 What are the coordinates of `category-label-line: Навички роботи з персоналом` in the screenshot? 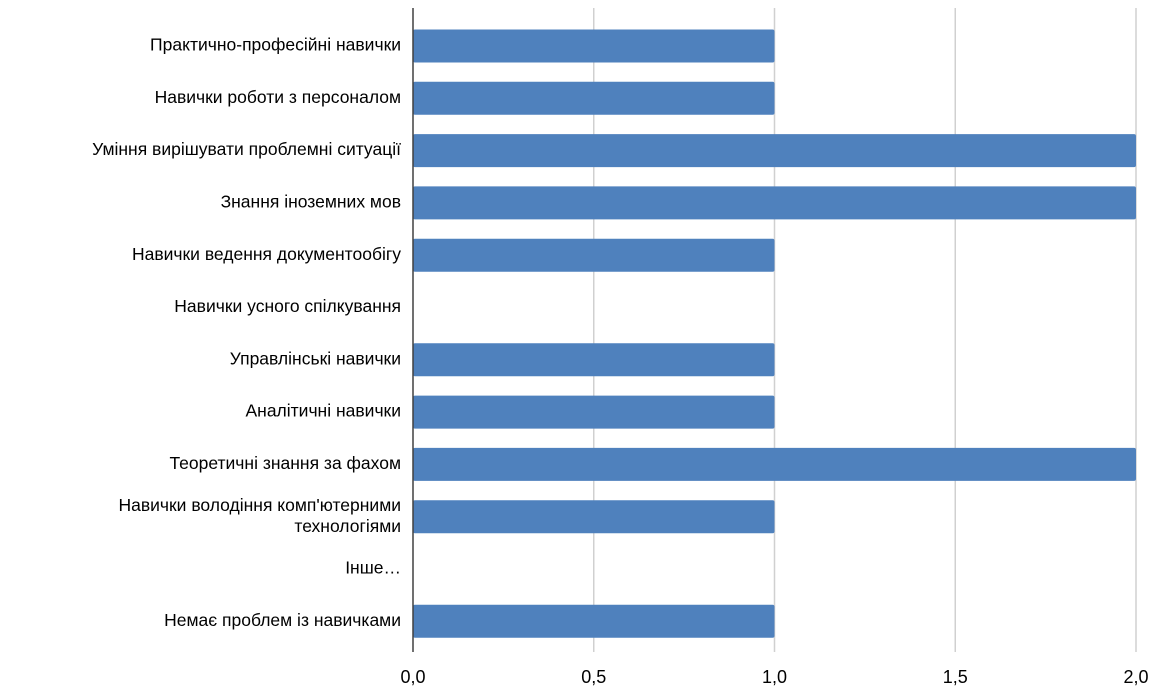 It's located at (278, 97).